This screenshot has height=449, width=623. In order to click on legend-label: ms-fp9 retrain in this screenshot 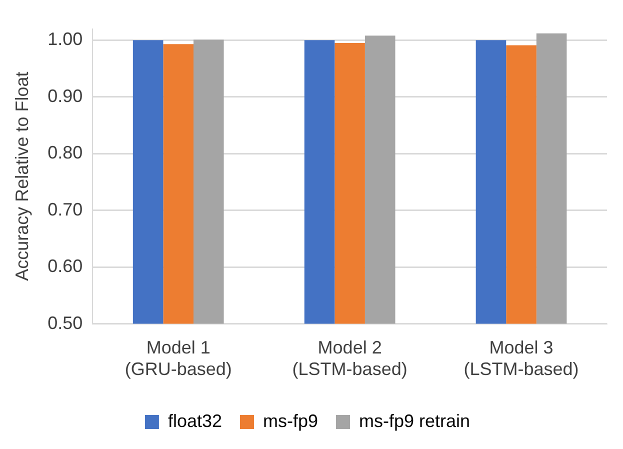, I will do `click(414, 420)`.